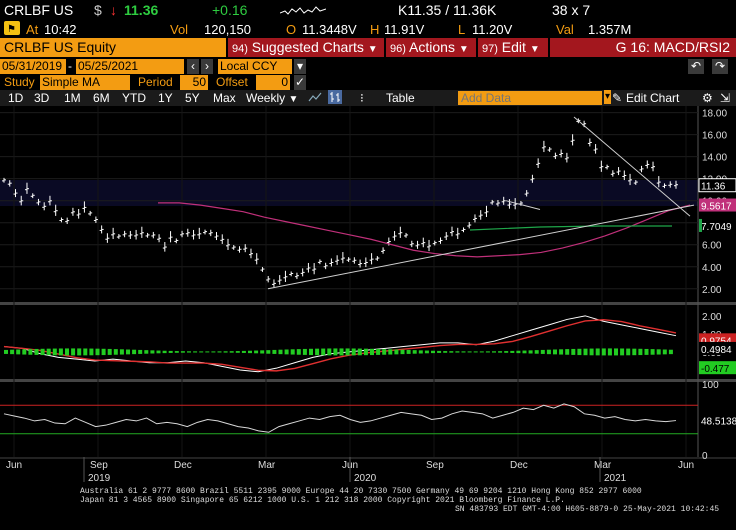  I want to click on currency-label: $, so click(98, 10).